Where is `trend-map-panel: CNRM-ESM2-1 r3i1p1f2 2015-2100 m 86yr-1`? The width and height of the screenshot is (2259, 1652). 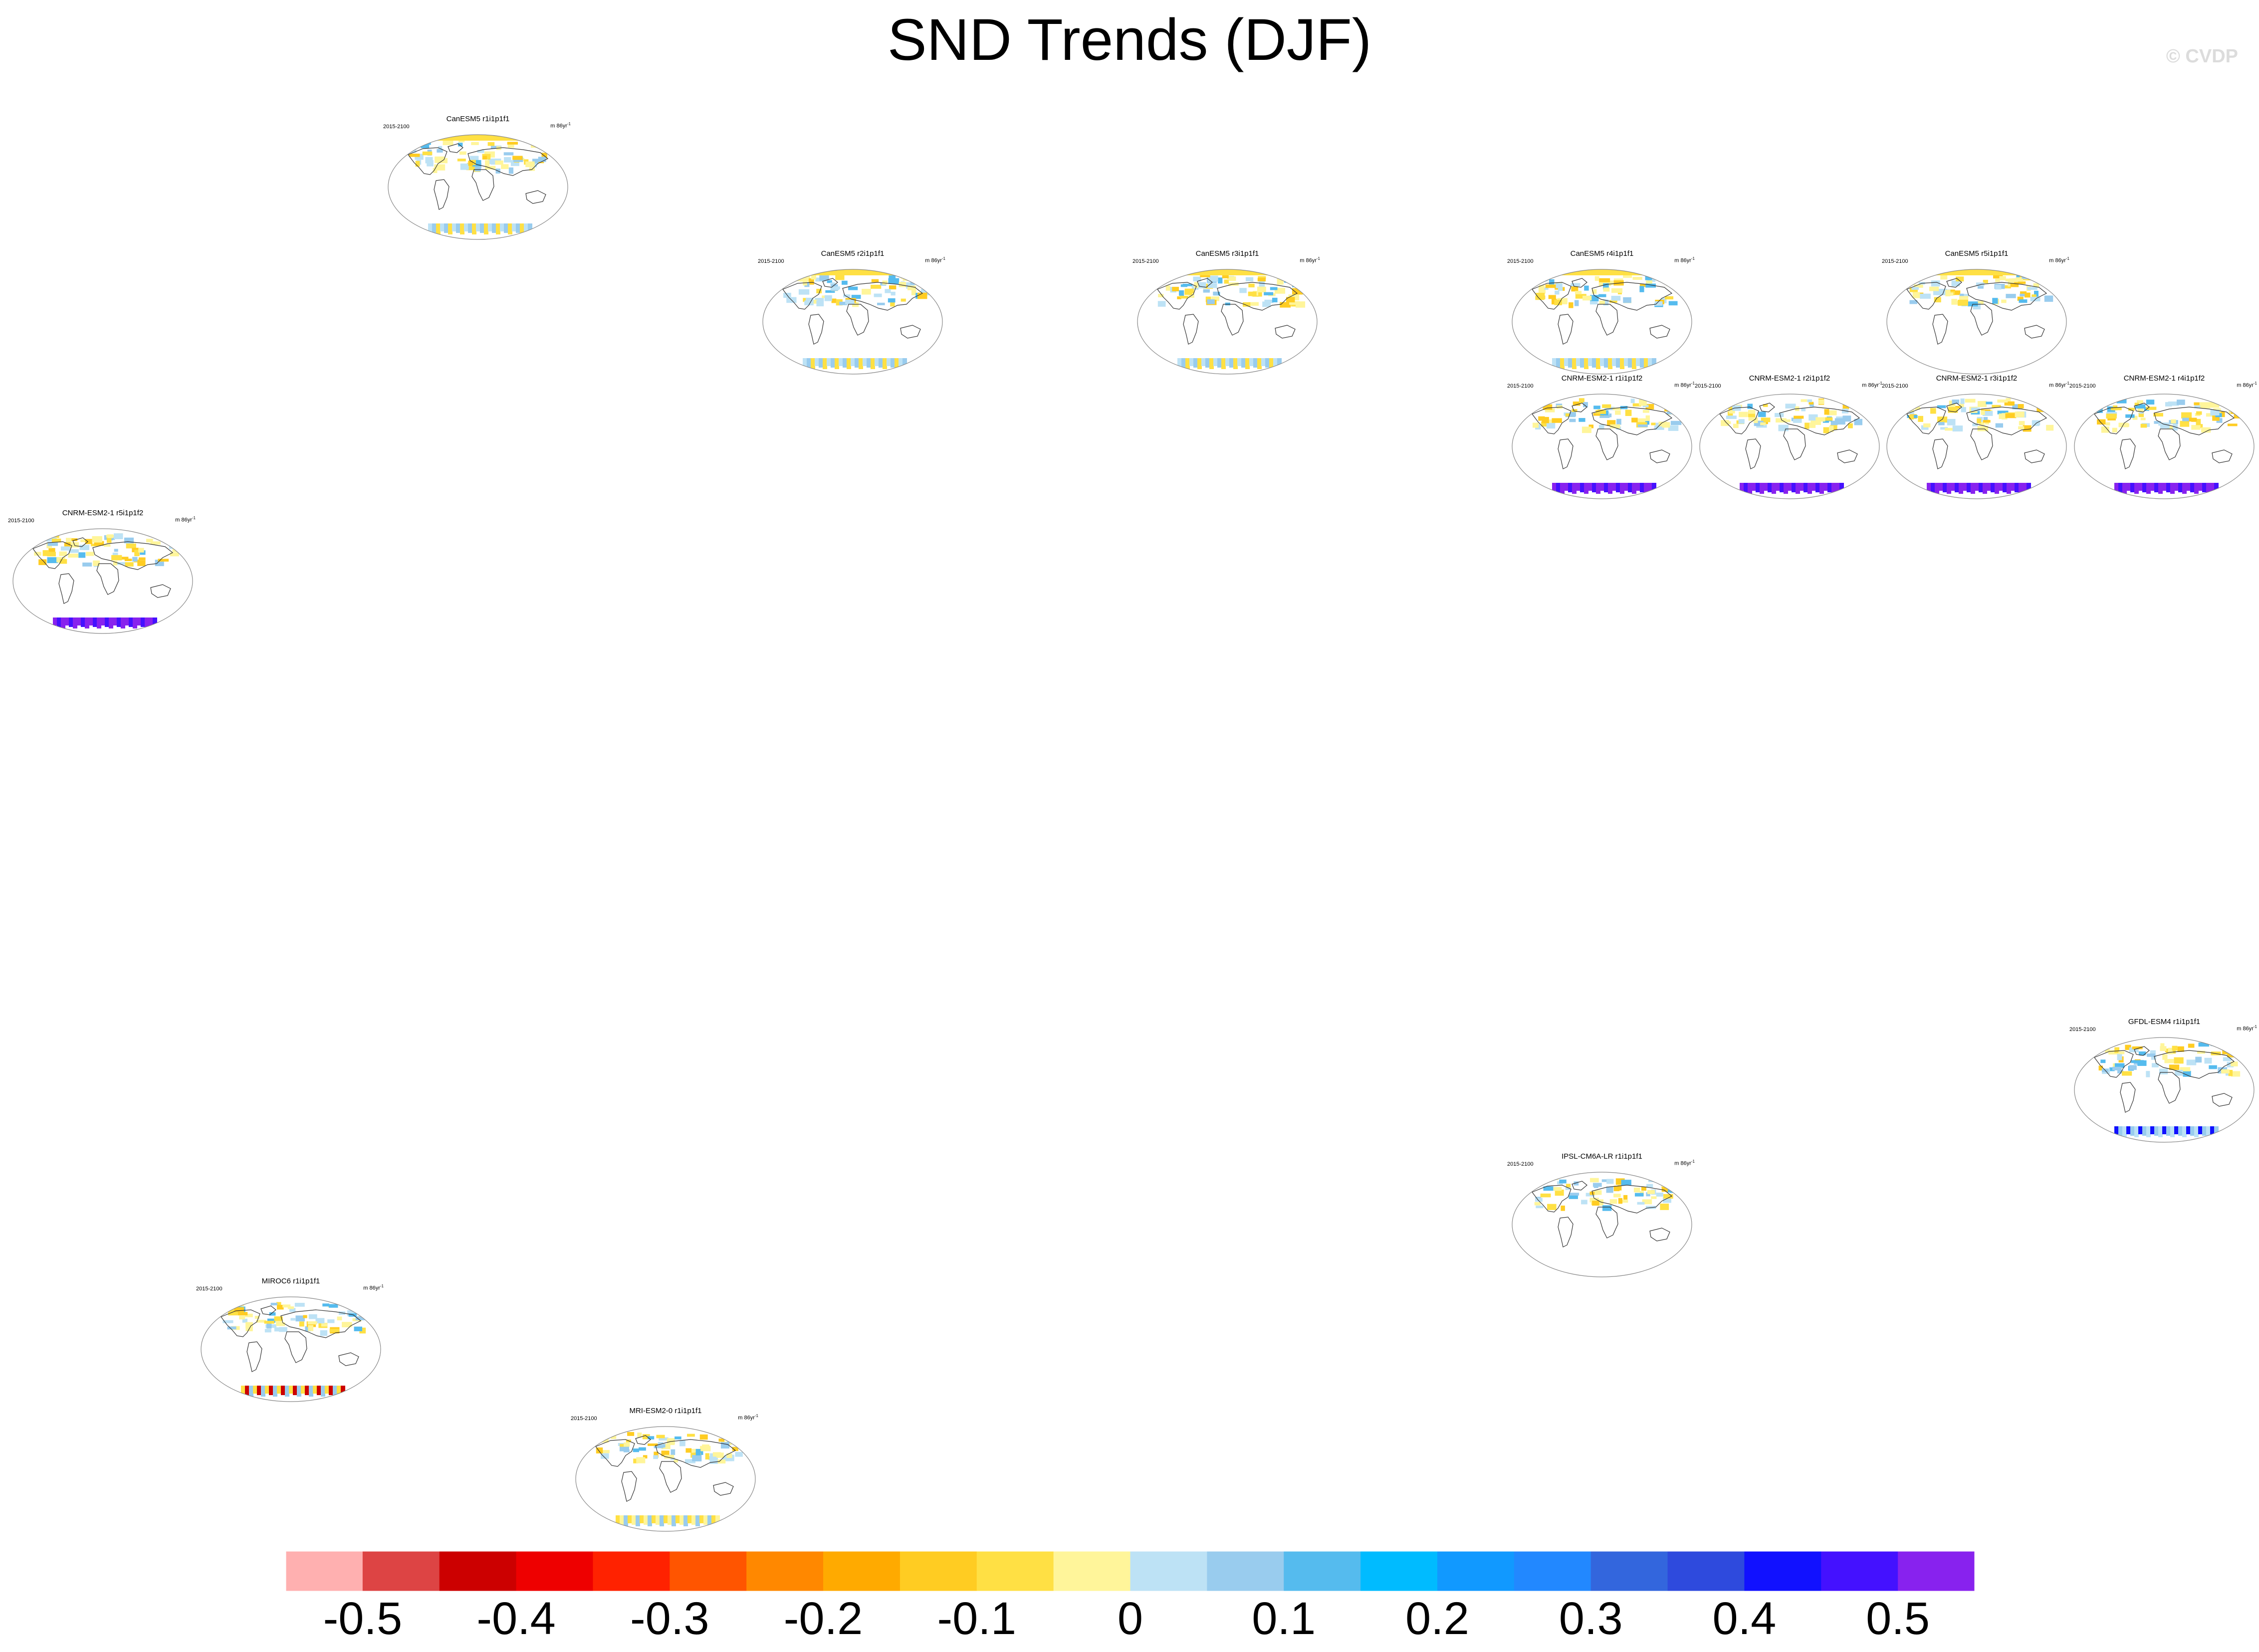 trend-map-panel: CNRM-ESM2-1 r3i1p1f2 2015-2100 m 86yr-1 is located at coordinates (1976, 437).